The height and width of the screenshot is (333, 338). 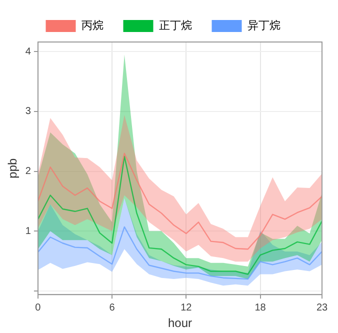 I want to click on legend-label: 异丁烷, so click(x=263, y=25).